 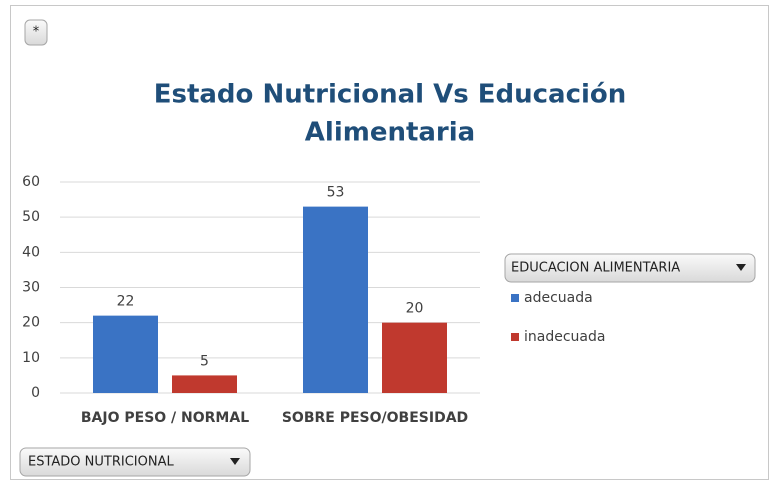 What do you see at coordinates (558, 298) in the screenshot?
I see `legend-label: adecuada` at bounding box center [558, 298].